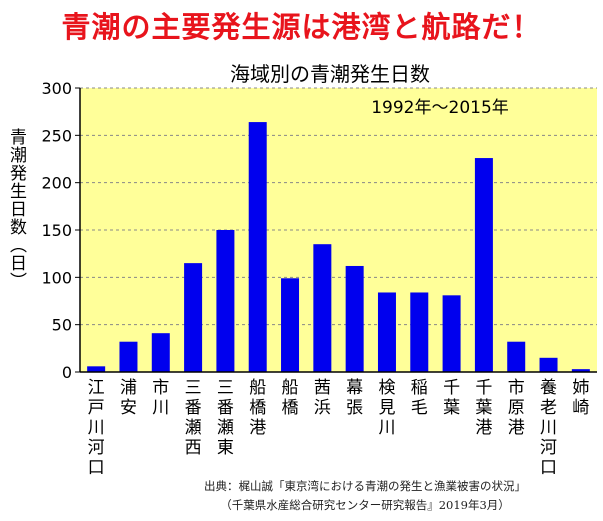 This screenshot has height=521, width=603. What do you see at coordinates (56, 277) in the screenshot?
I see `y-tick-label: 100` at bounding box center [56, 277].